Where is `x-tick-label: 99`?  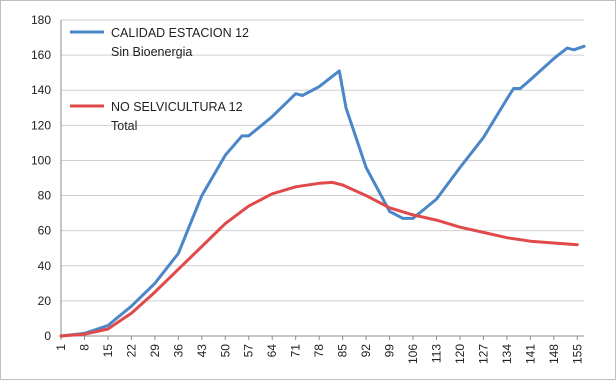 x-tick-label: 99 is located at coordinates (390, 351).